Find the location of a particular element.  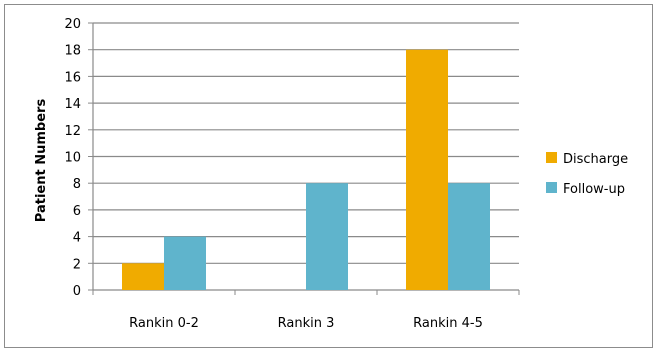

legend-label: Follow-up is located at coordinates (594, 189).